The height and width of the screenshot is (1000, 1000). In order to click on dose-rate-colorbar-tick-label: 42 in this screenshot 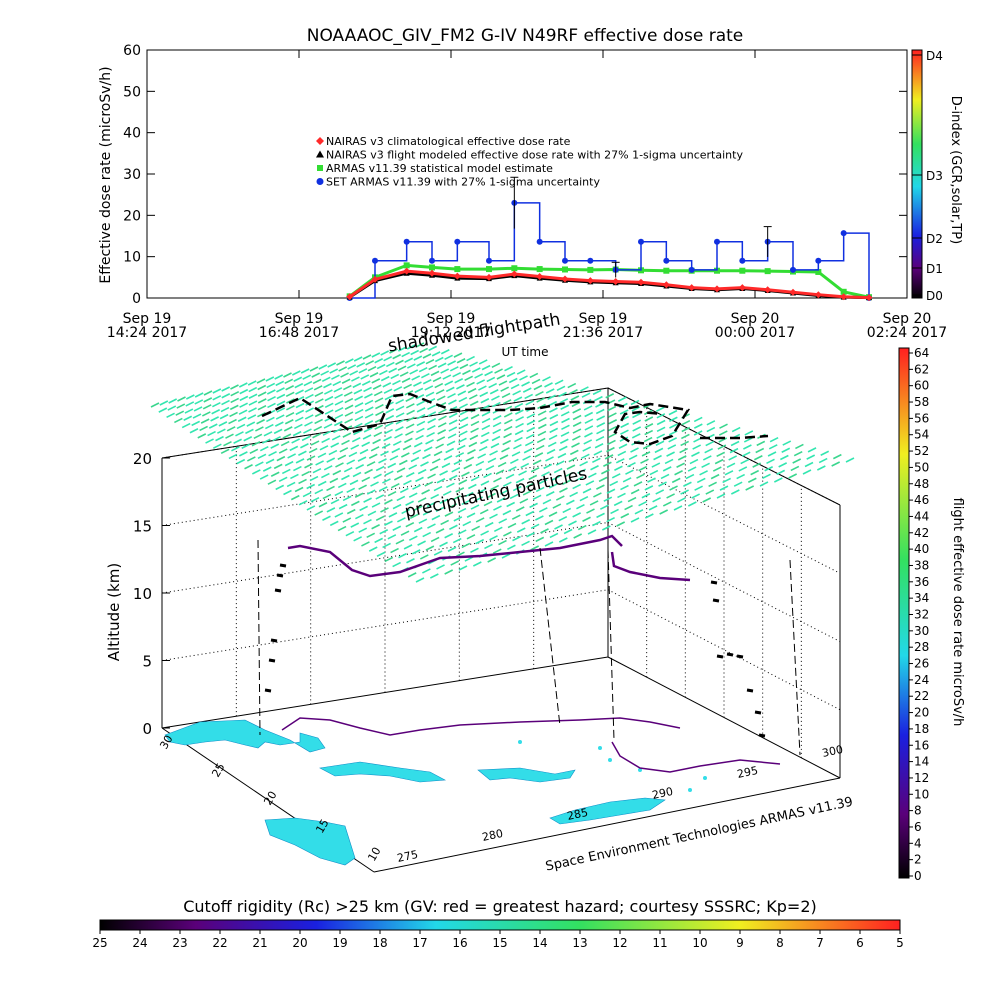, I will do `click(921, 533)`.